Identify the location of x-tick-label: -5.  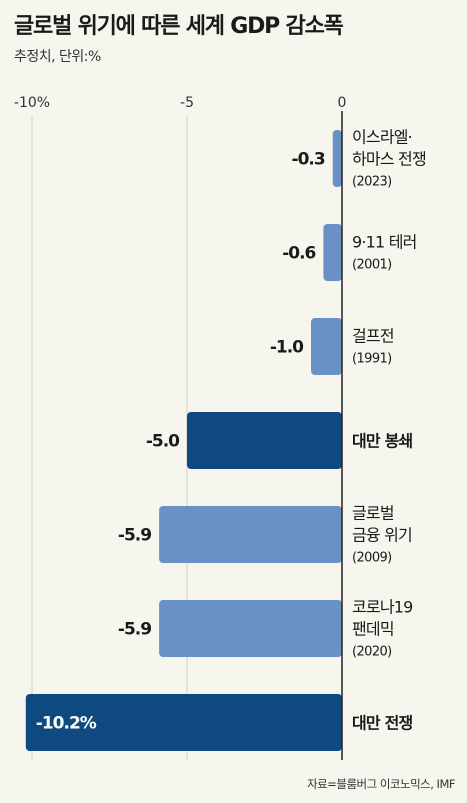
(187, 103).